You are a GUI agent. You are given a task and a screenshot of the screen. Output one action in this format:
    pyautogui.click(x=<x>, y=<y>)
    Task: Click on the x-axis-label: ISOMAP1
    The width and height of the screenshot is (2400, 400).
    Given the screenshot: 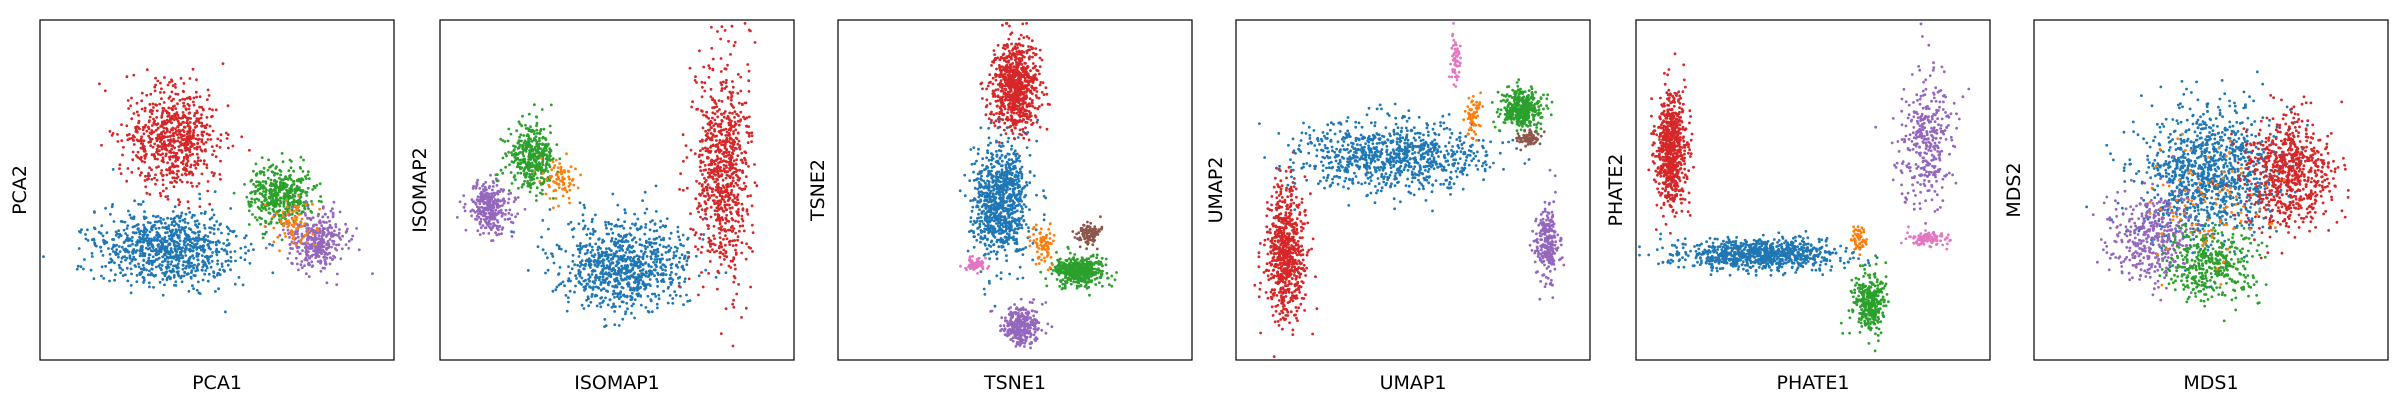 What is the action you would take?
    pyautogui.click(x=617, y=383)
    